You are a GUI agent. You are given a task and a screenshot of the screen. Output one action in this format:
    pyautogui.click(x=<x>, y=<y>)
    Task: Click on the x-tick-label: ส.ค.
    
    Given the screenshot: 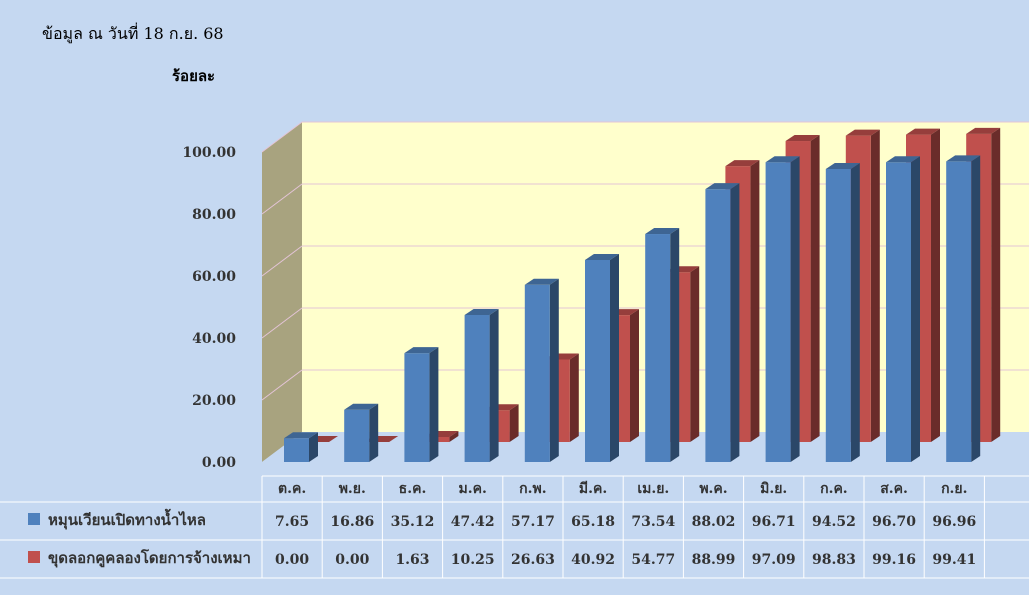 What is the action you would take?
    pyautogui.click(x=894, y=489)
    